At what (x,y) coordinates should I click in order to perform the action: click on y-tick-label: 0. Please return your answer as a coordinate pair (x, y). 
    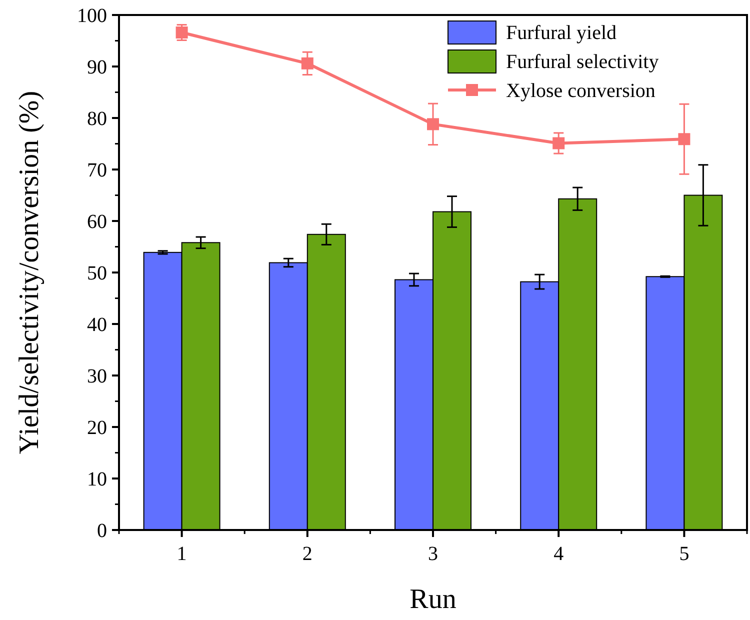
    Looking at the image, I should click on (102, 531).